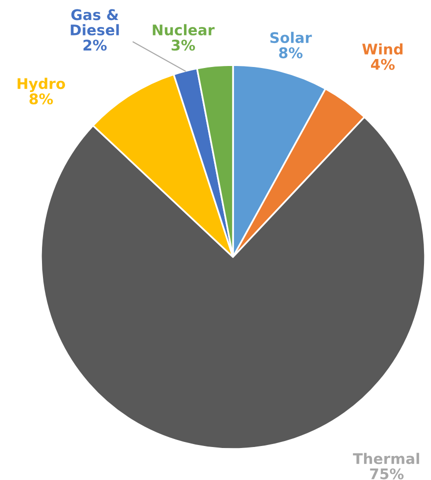 Image resolution: width=431 pixels, height=480 pixels. Describe the element at coordinates (291, 38) in the screenshot. I see `slice-label: Solar` at that location.